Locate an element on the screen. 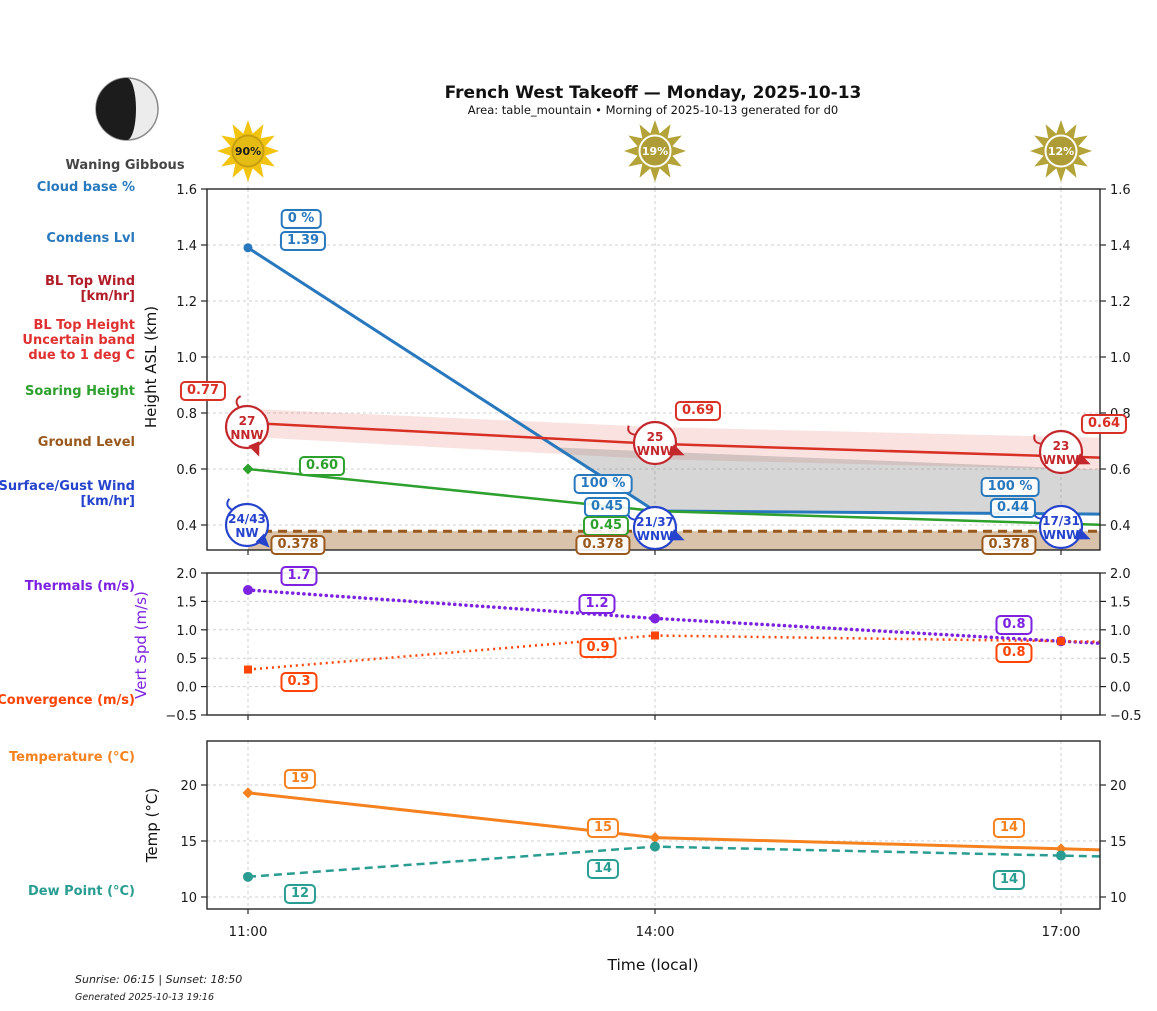 Image resolution: width=1157 pixels, height=1011 pixels. ytick-label-left: 1.2 is located at coordinates (186, 302).